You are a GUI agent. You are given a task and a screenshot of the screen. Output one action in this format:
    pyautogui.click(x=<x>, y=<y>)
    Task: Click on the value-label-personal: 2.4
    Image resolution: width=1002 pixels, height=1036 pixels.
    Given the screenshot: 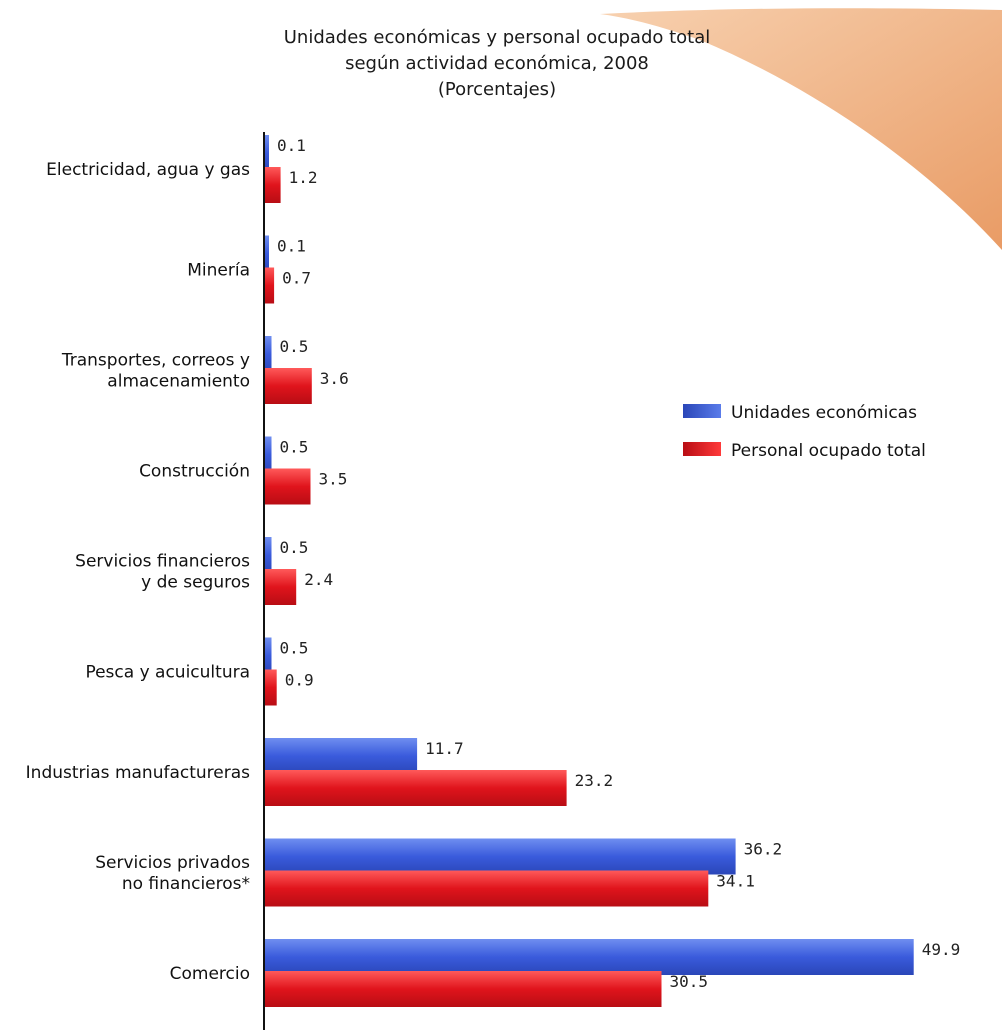 What is the action you would take?
    pyautogui.click(x=318, y=579)
    